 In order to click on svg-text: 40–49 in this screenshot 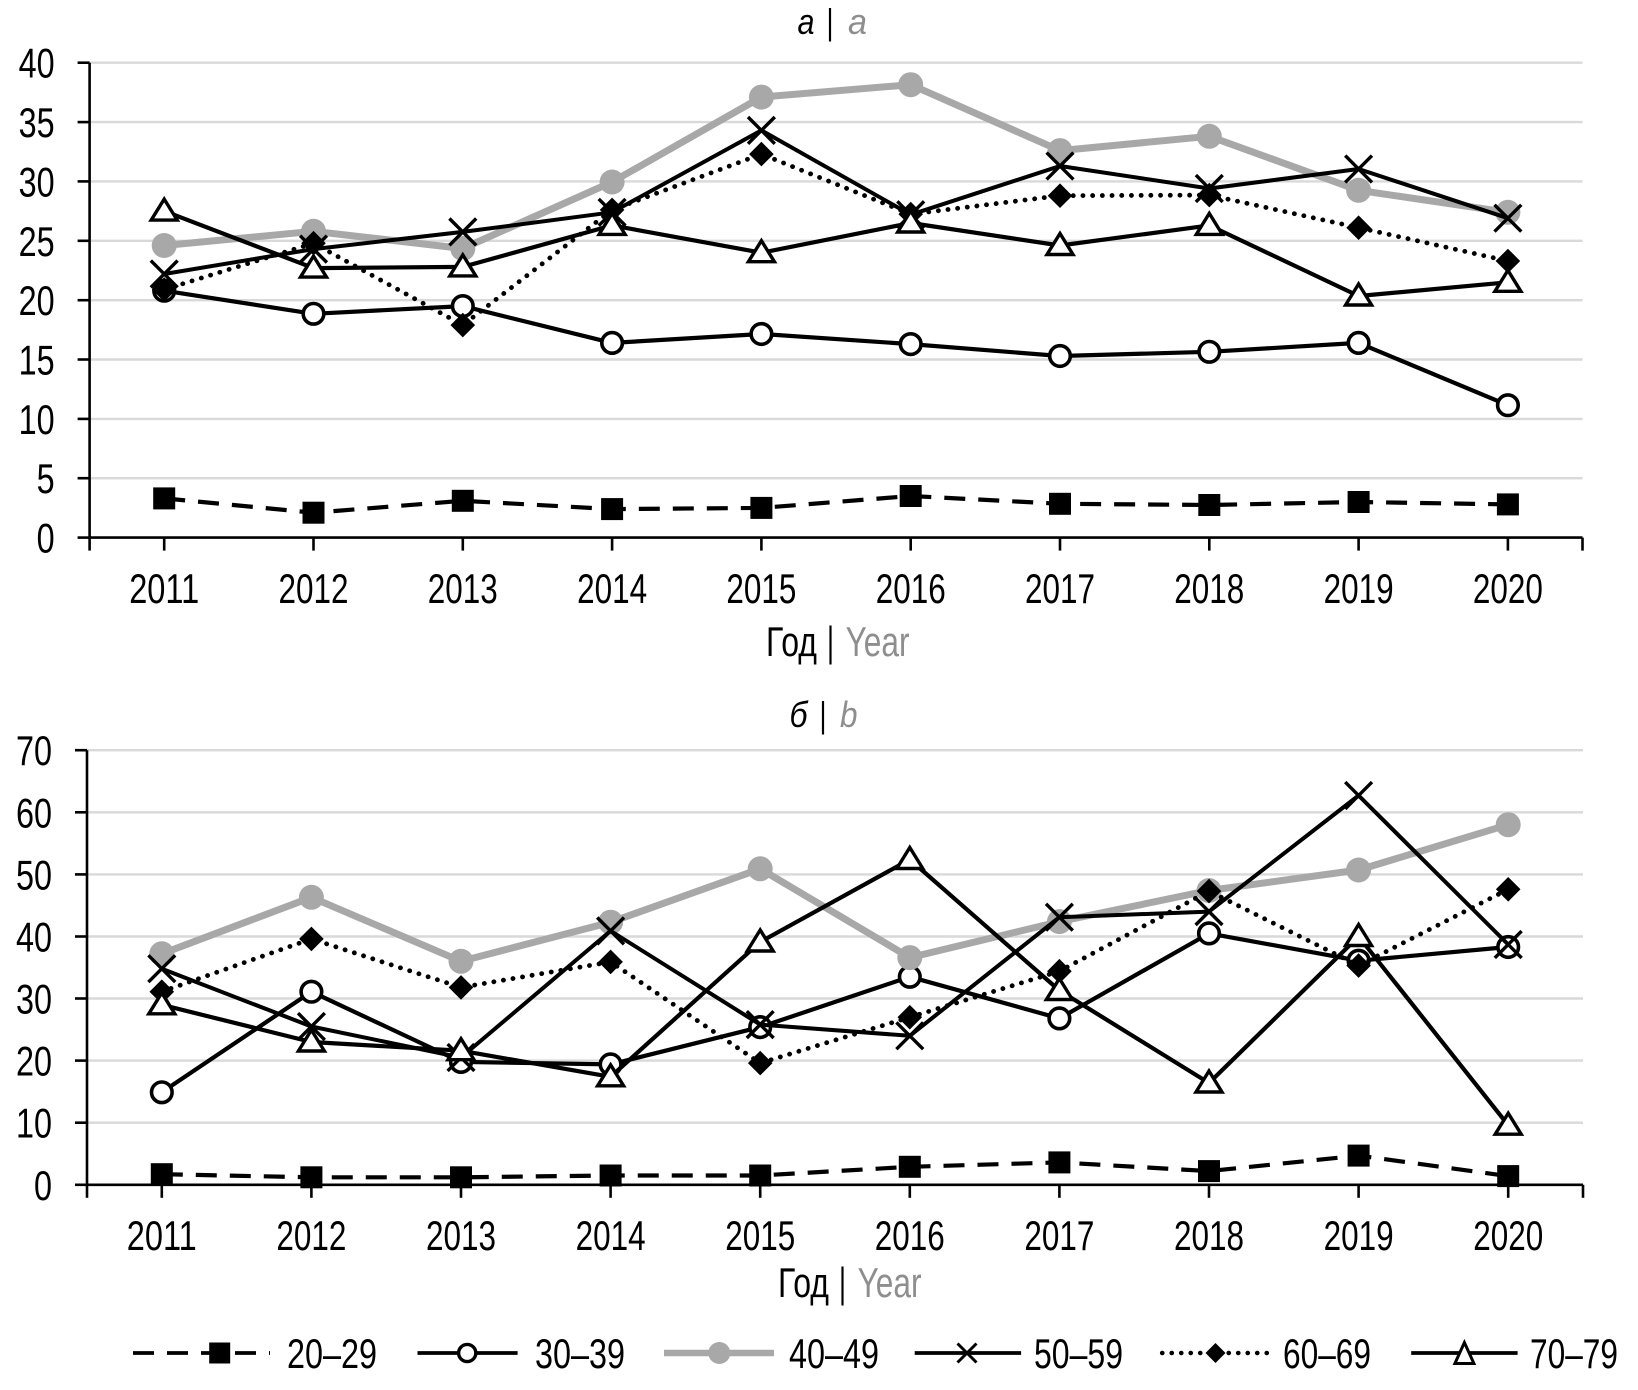, I will do `click(834, 1353)`.